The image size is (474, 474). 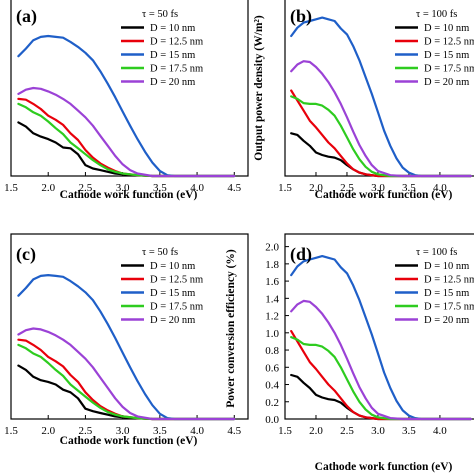 What do you see at coordinates (272, 299) in the screenshot?
I see `y-tick-label: 1.4` at bounding box center [272, 299].